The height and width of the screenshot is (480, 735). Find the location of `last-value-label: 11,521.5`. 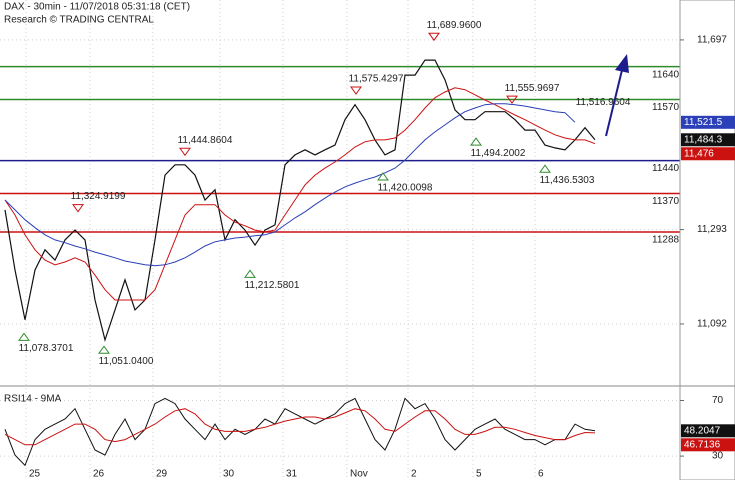

last-value-label: 11,521.5 is located at coordinates (703, 122).